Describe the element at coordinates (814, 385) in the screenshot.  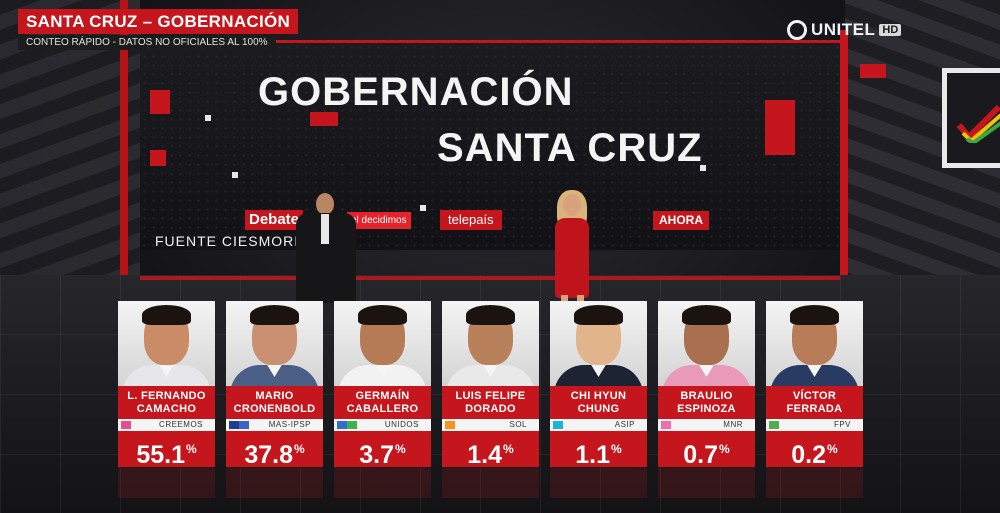
I see `candidate-card: VÍCTOR FERRADA FPV 0.2%` at that location.